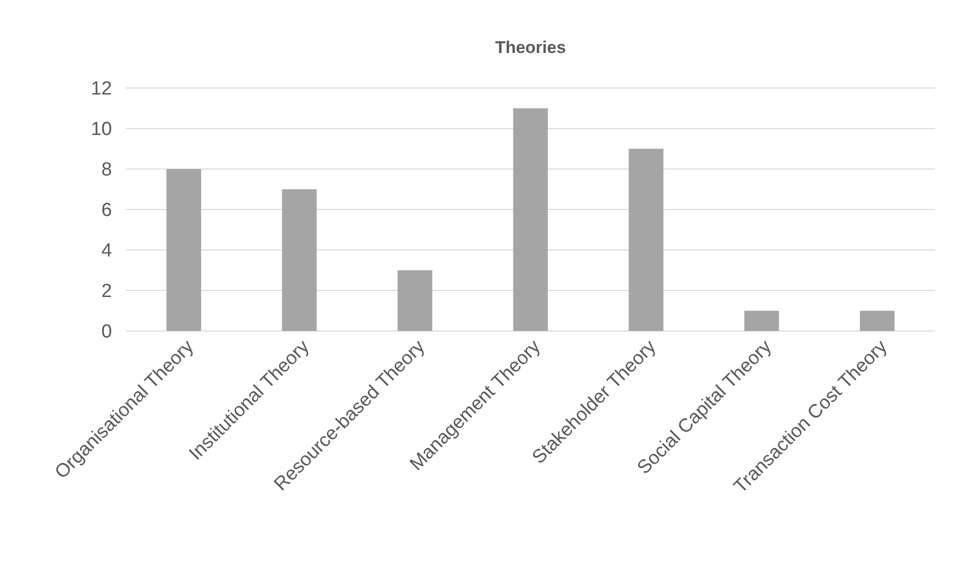 This screenshot has height=579, width=953. What do you see at coordinates (106, 251) in the screenshot?
I see `y-tick-label: 4` at bounding box center [106, 251].